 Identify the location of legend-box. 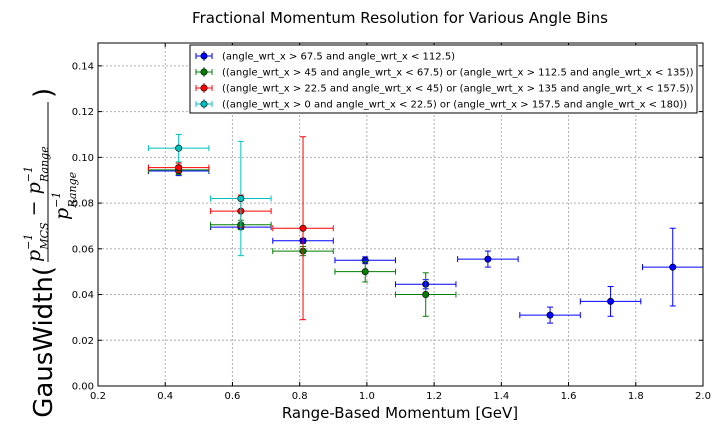
(443, 79).